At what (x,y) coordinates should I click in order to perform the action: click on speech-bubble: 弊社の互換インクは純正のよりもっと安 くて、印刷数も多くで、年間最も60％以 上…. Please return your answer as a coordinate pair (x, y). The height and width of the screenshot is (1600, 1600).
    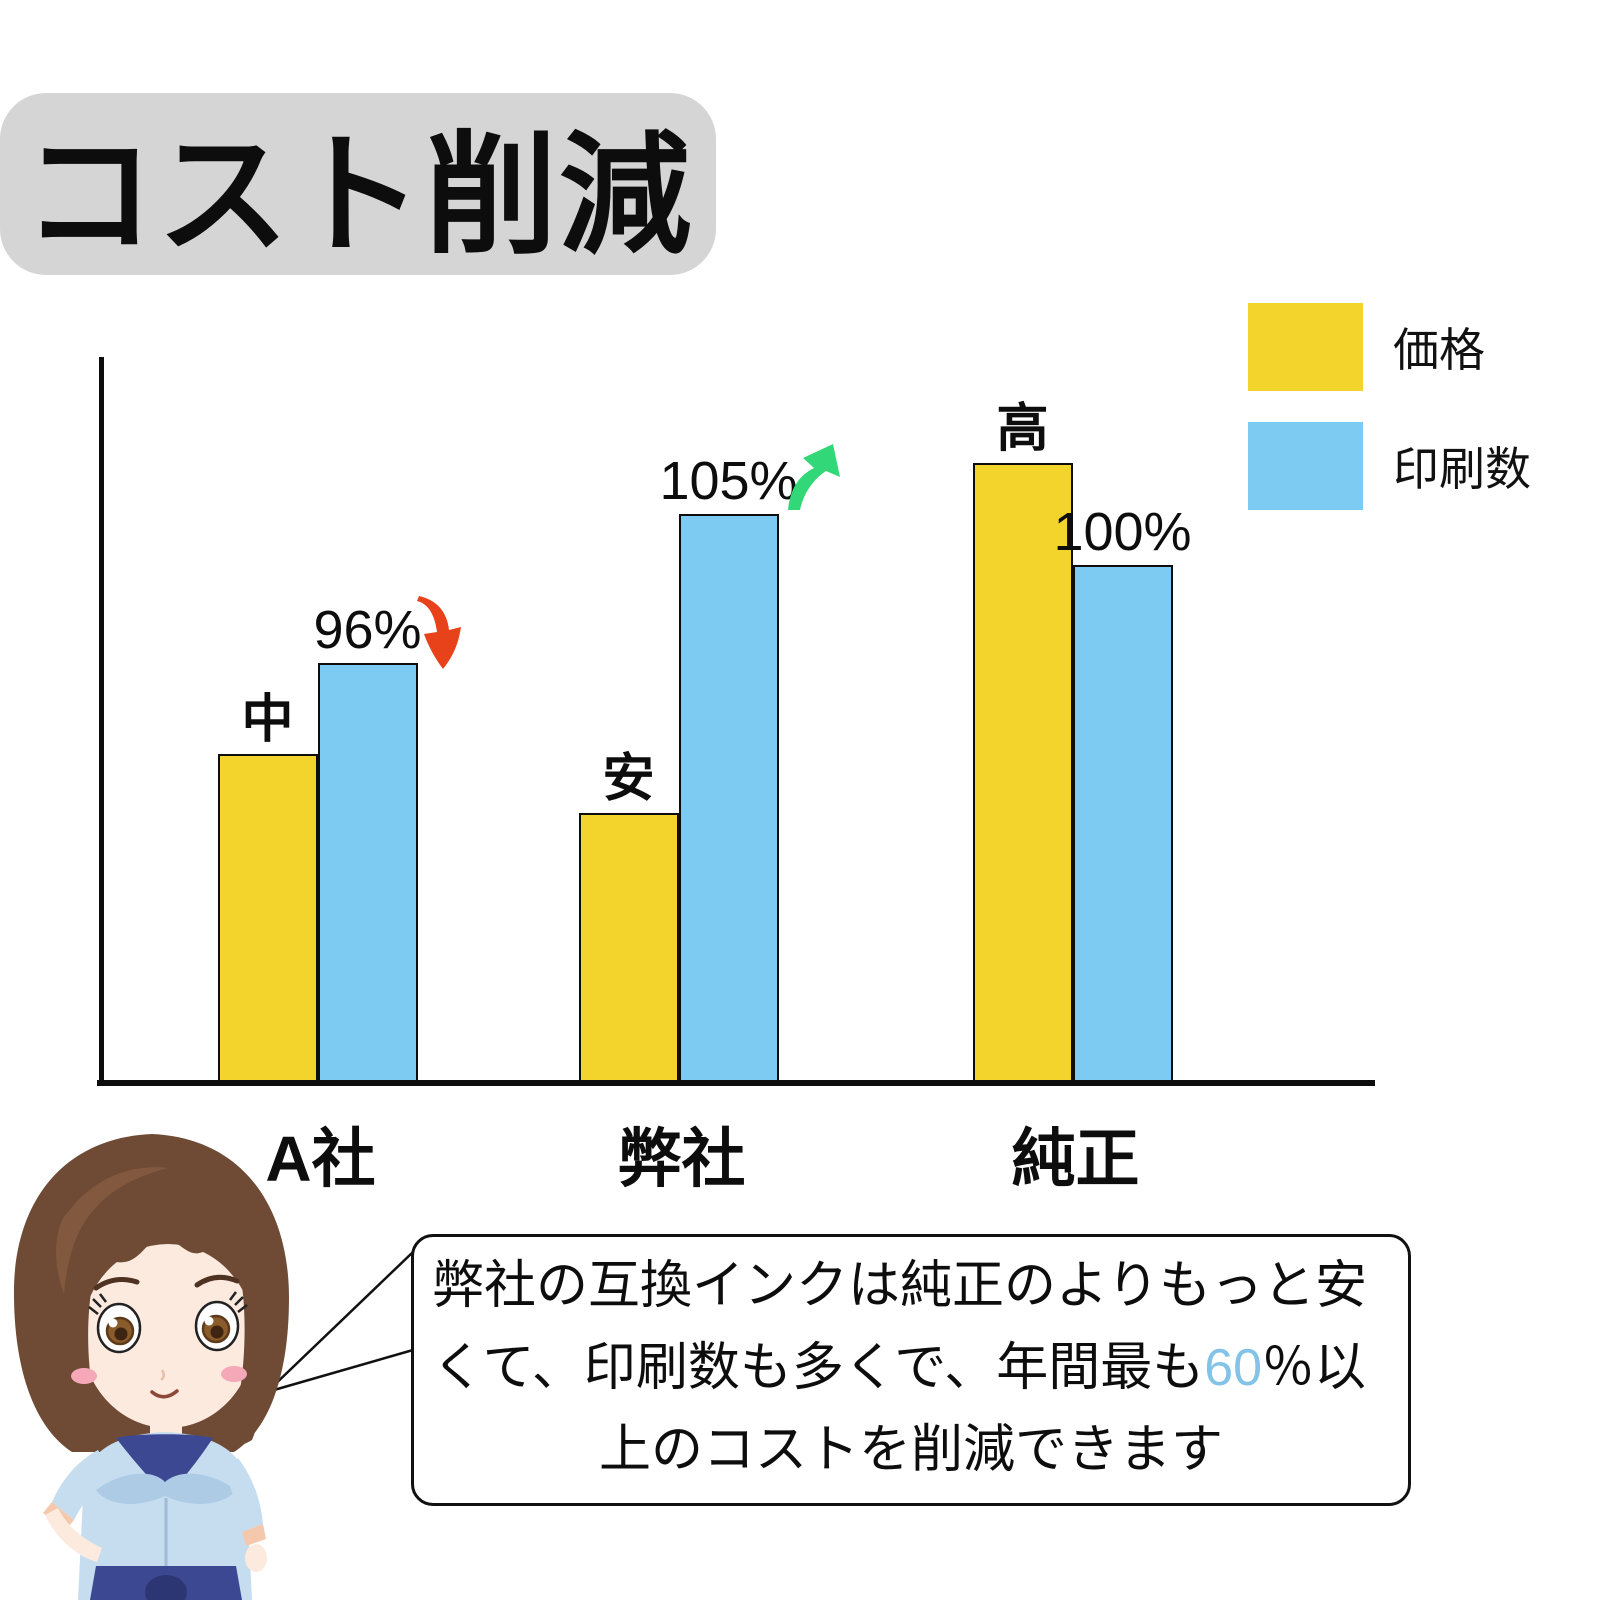
    Looking at the image, I should click on (911, 1370).